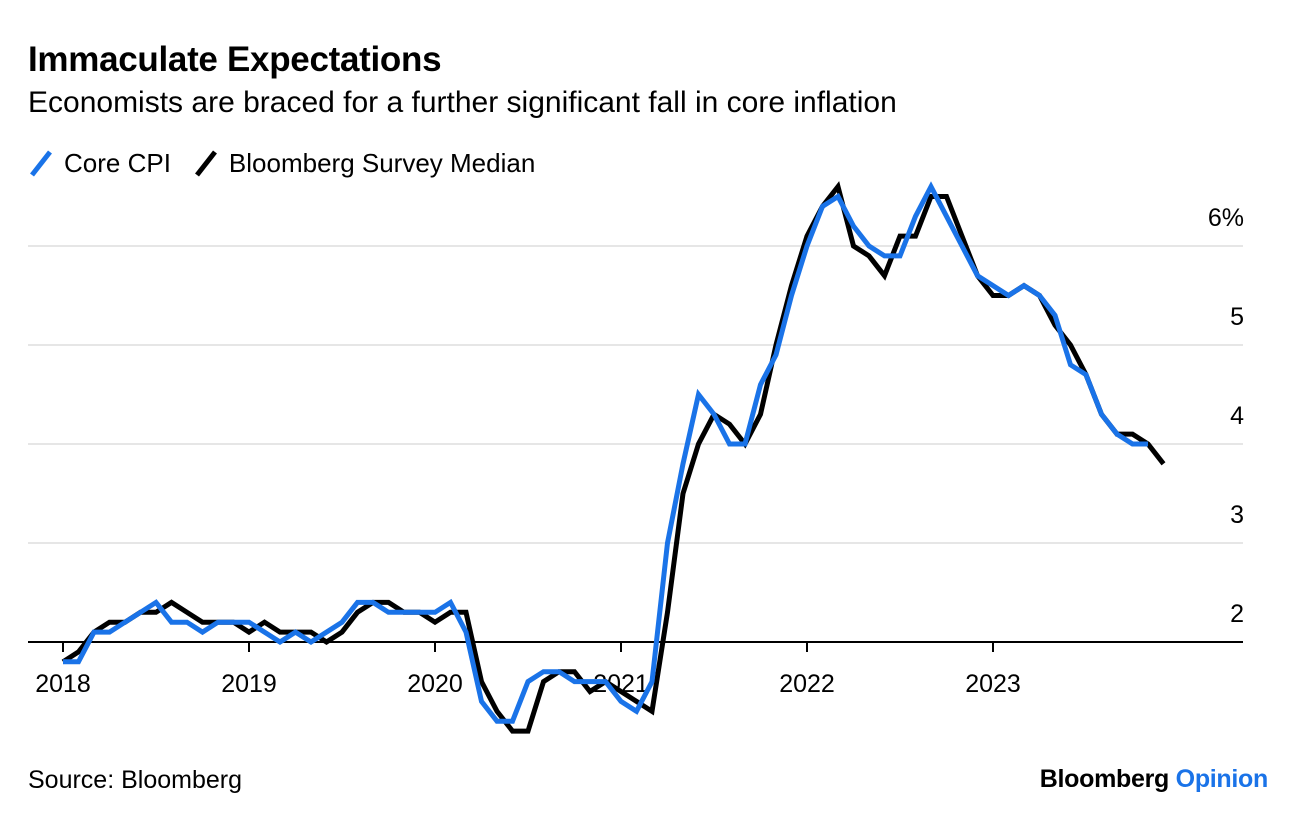 The image size is (1296, 824). I want to click on chart-legend: Core CPI Bloomberg Survey Median, so click(292, 163).